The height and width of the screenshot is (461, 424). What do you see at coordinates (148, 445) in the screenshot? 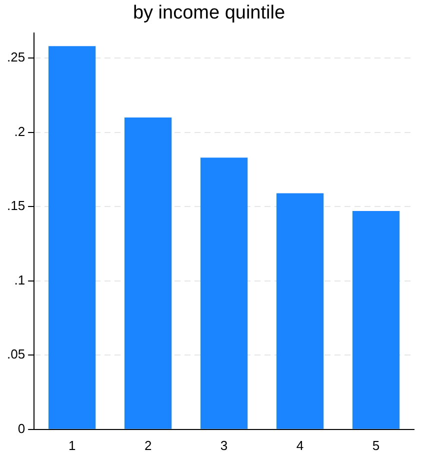
I see `x-tick-label: 2` at bounding box center [148, 445].